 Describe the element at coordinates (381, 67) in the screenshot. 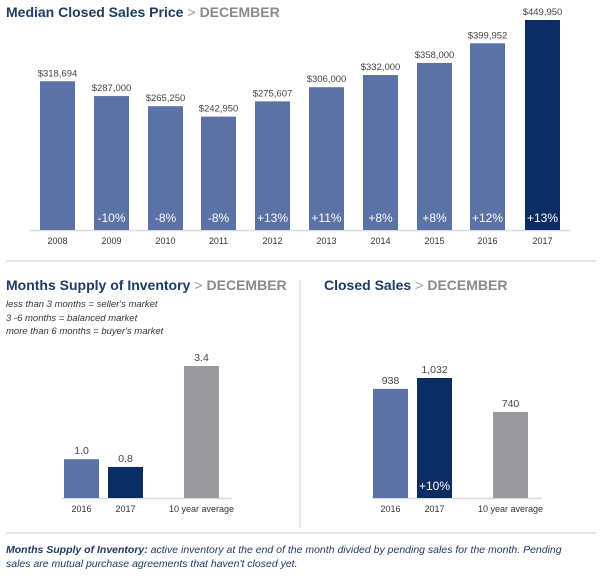

I see `price-value-label: $332,000` at that location.